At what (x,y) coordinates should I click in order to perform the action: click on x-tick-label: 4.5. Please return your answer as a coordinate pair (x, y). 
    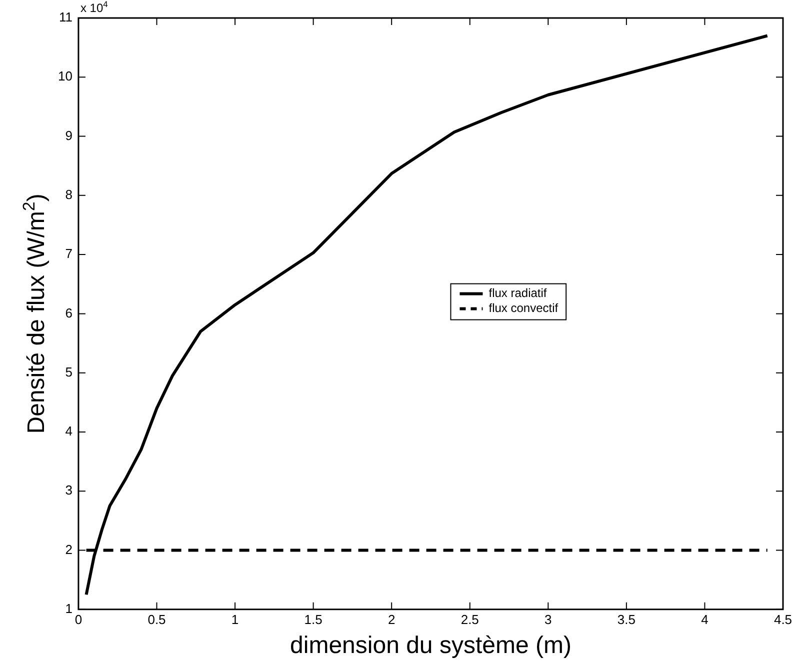
    Looking at the image, I should click on (783, 619).